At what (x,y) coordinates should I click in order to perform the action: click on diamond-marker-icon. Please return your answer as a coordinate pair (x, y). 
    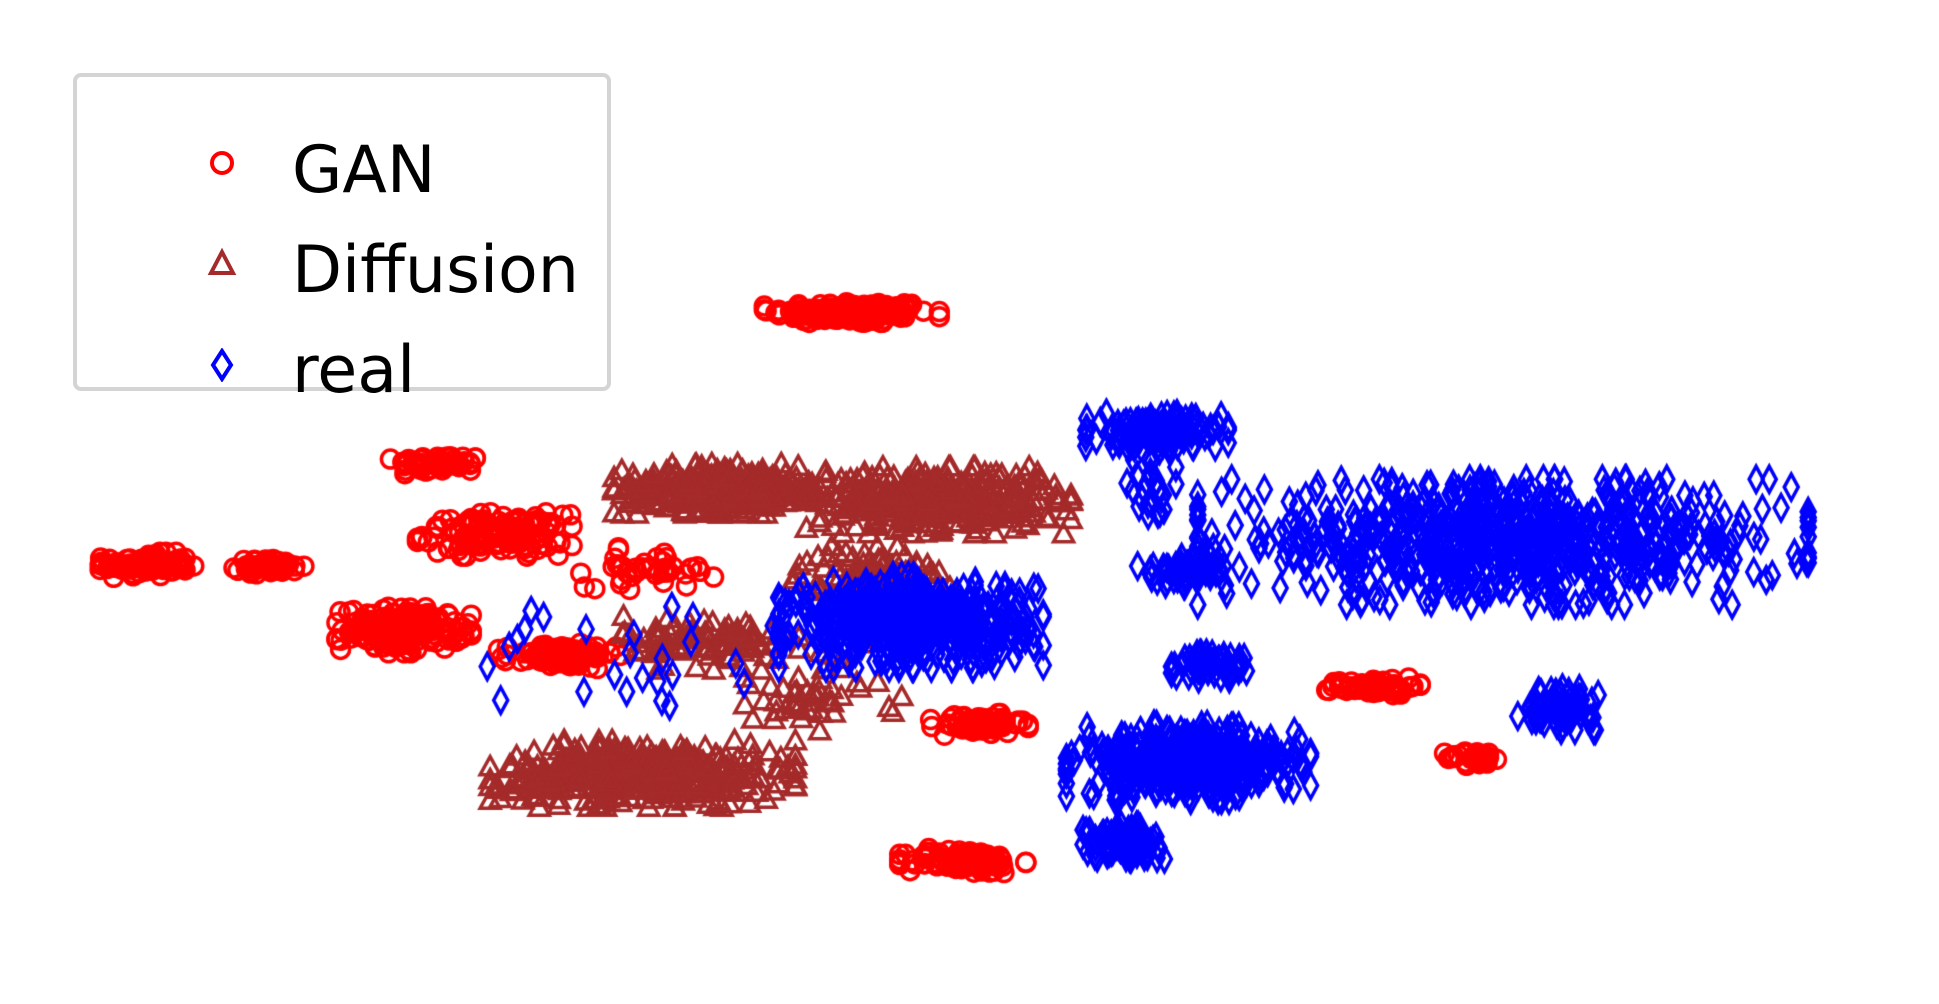
    Looking at the image, I should click on (222, 365).